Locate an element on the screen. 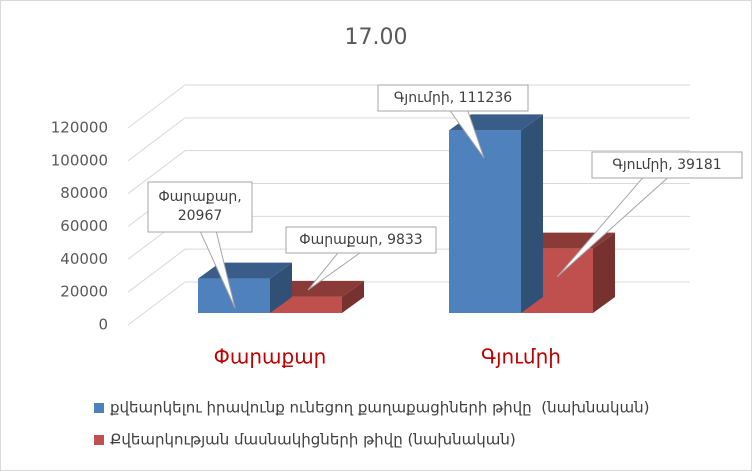 The height and width of the screenshot is (471, 752). data-label: Փարաքար, 20967 is located at coordinates (200, 206).